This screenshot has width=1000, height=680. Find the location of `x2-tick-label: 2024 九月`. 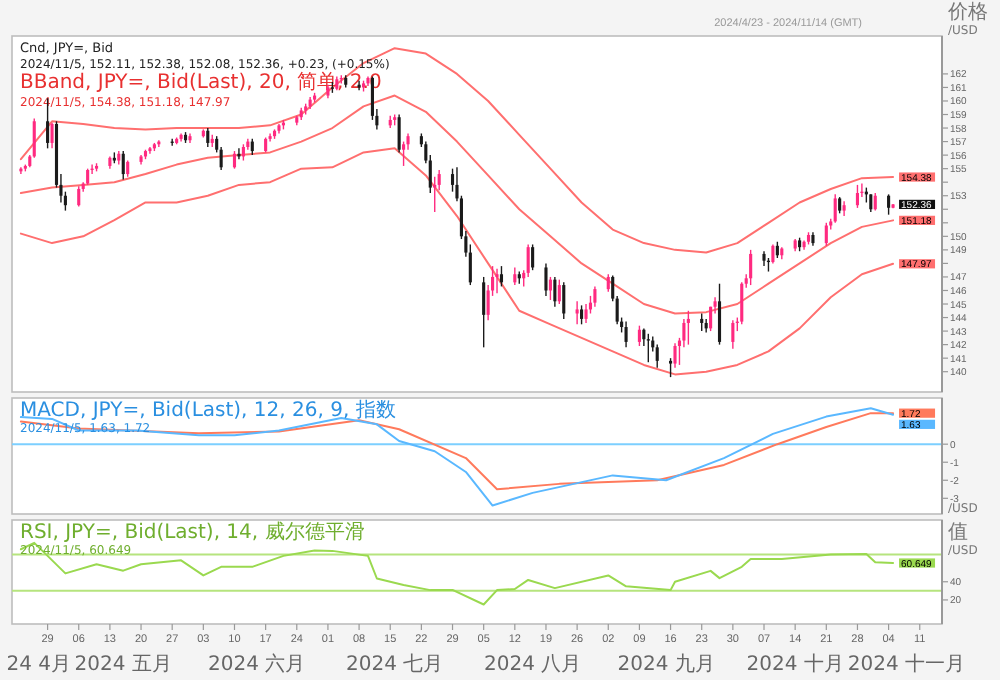

x2-tick-label: 2024 九月 is located at coordinates (666, 664).